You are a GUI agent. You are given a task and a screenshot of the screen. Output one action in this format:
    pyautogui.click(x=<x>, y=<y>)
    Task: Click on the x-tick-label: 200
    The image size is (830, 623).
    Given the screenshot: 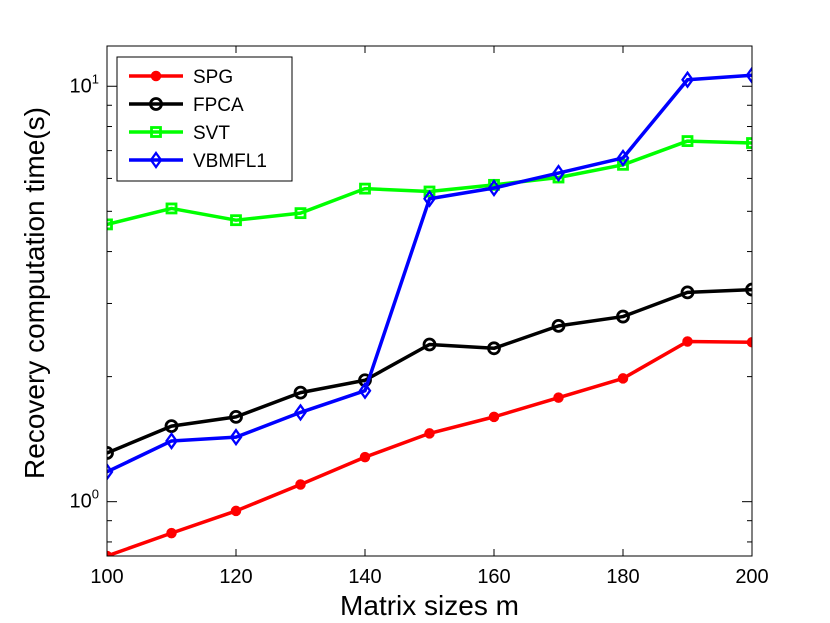 What is the action you would take?
    pyautogui.click(x=751, y=577)
    